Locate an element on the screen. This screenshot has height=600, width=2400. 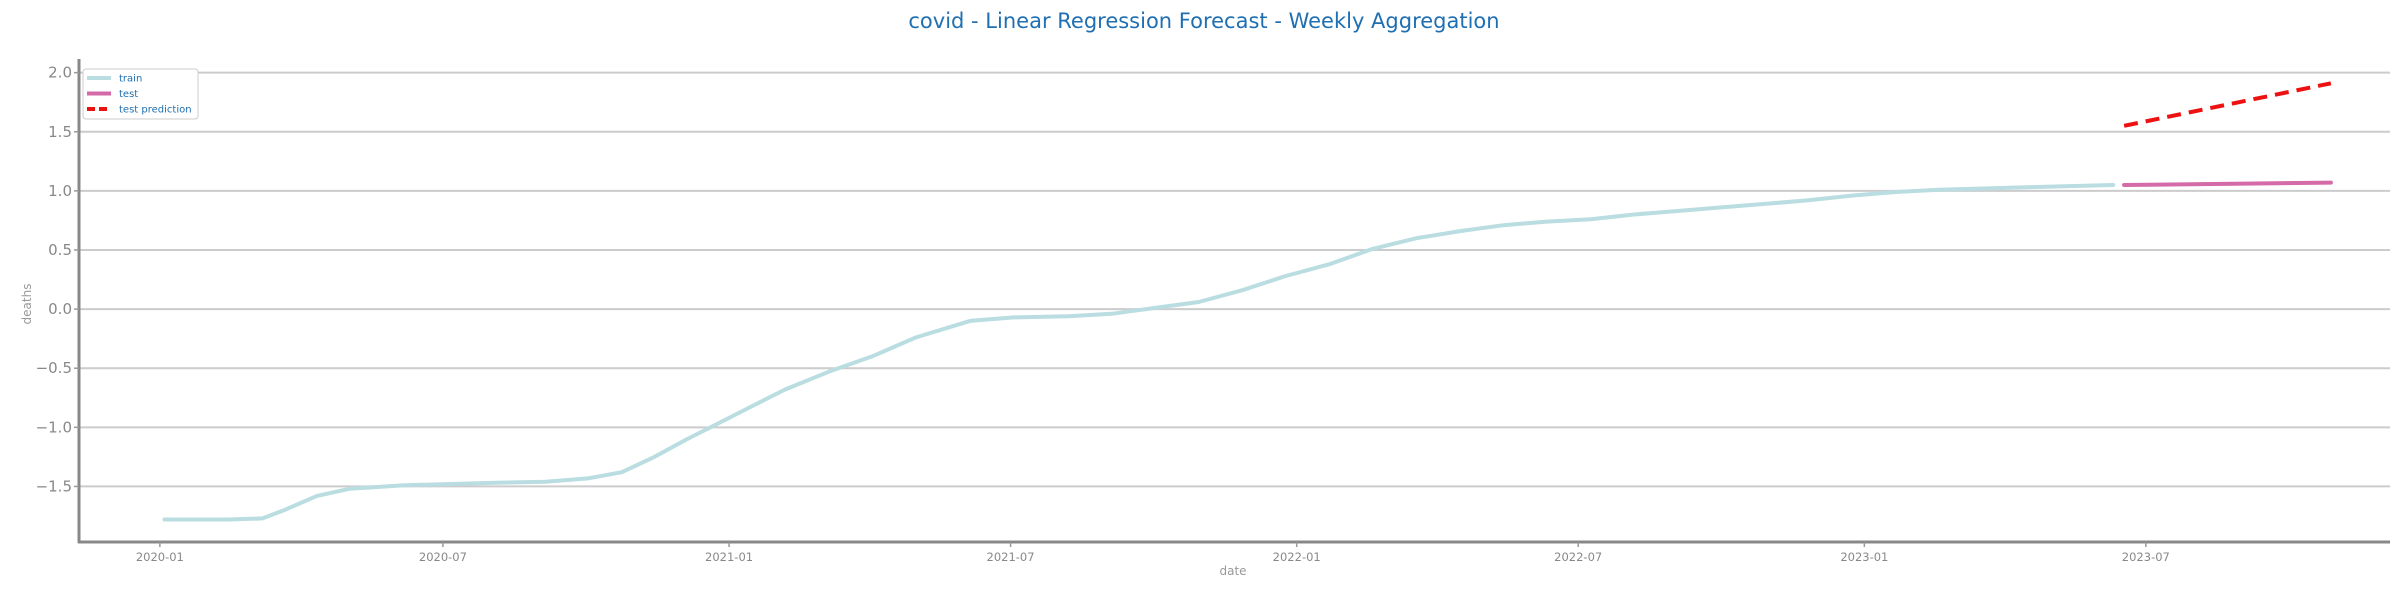
y-tick-label: 0.0 is located at coordinates (60, 309).